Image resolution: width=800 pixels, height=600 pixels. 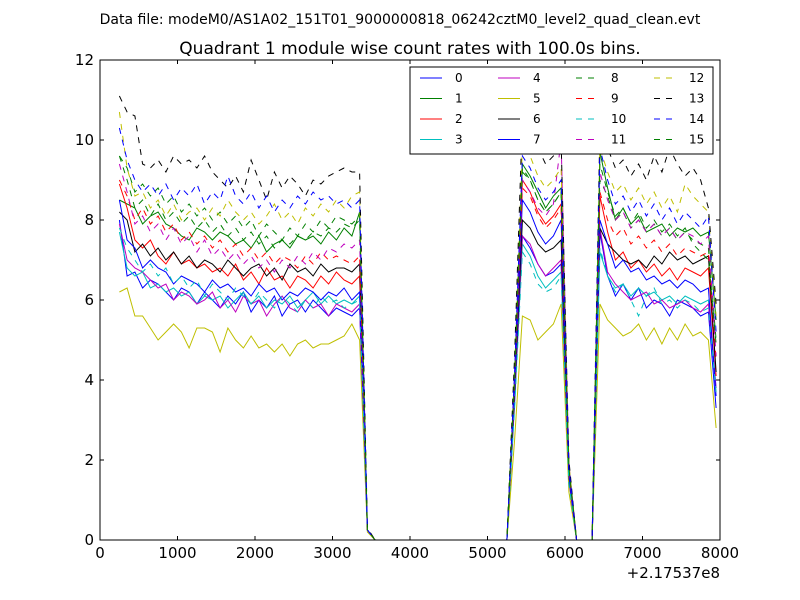 I want to click on x-tick-label: 7000, so click(x=642, y=553).